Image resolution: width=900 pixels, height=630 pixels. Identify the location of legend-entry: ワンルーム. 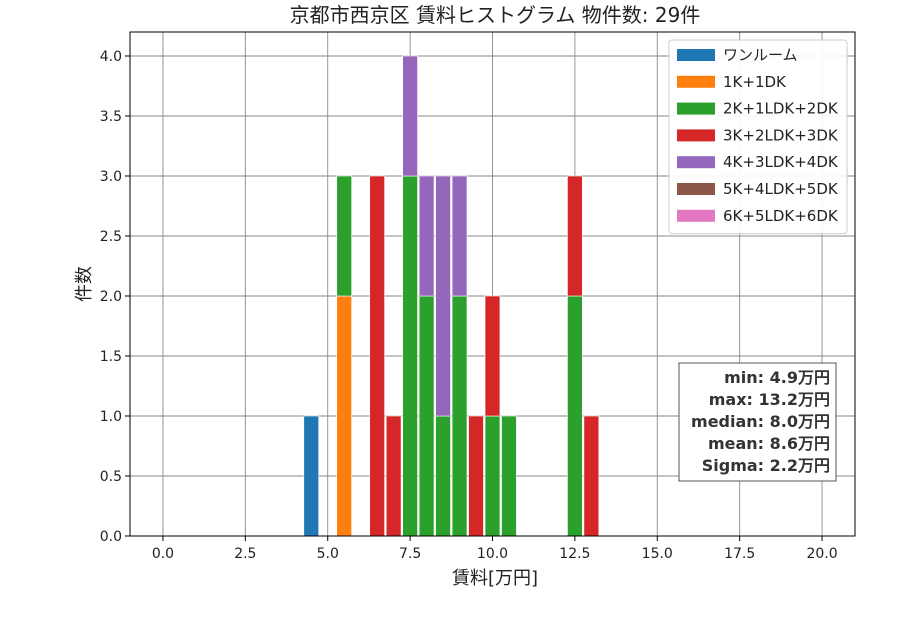
(760, 55).